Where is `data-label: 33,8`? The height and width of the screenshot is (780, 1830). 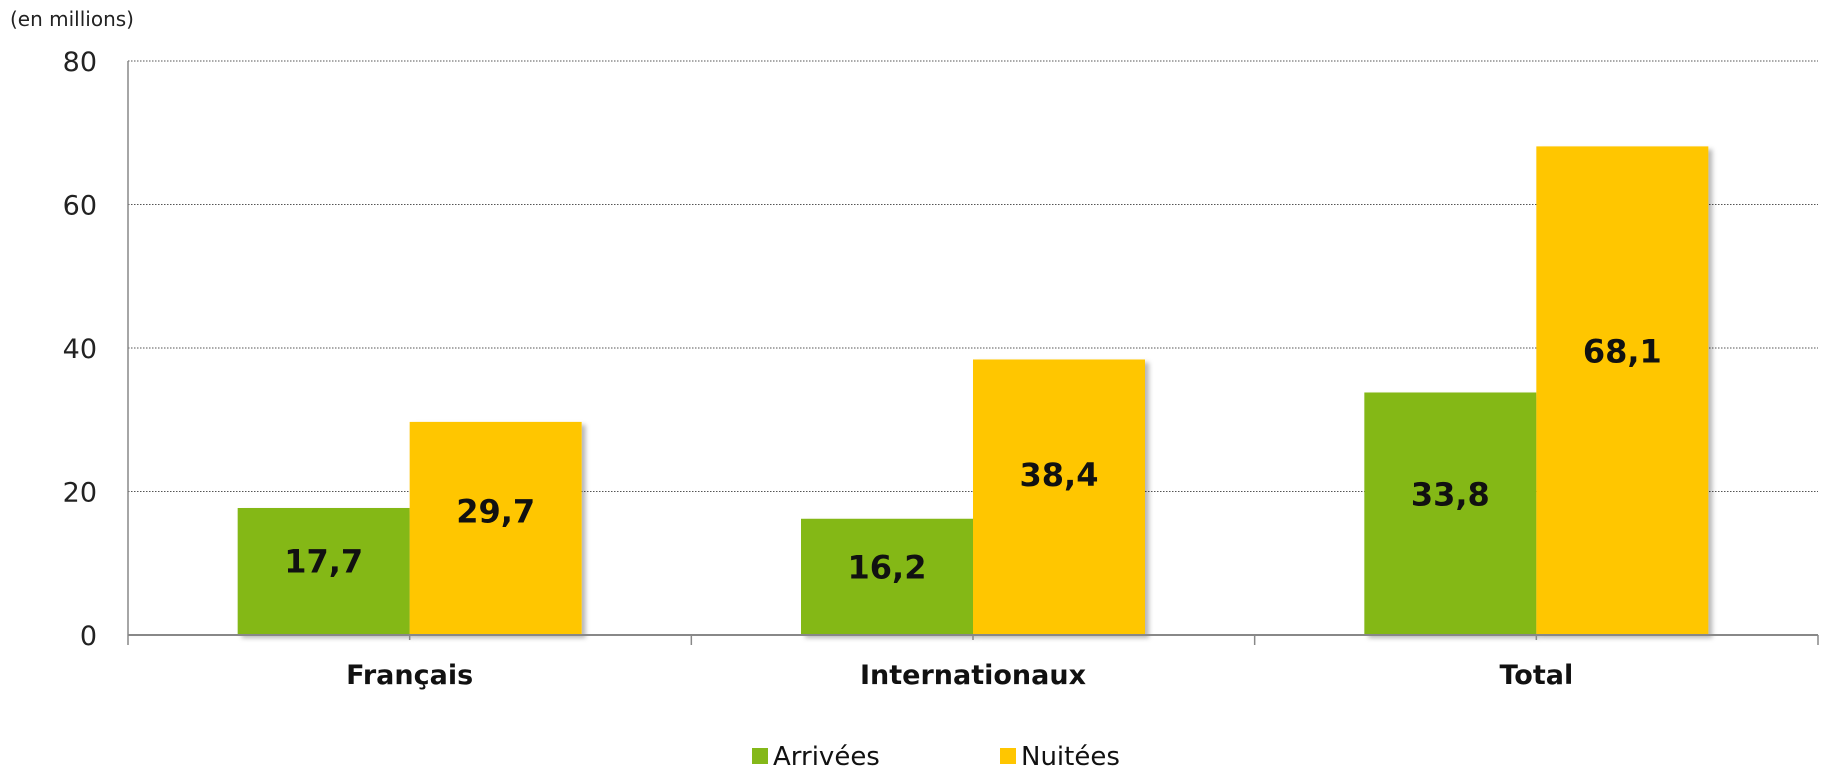 data-label: 33,8 is located at coordinates (1450, 494).